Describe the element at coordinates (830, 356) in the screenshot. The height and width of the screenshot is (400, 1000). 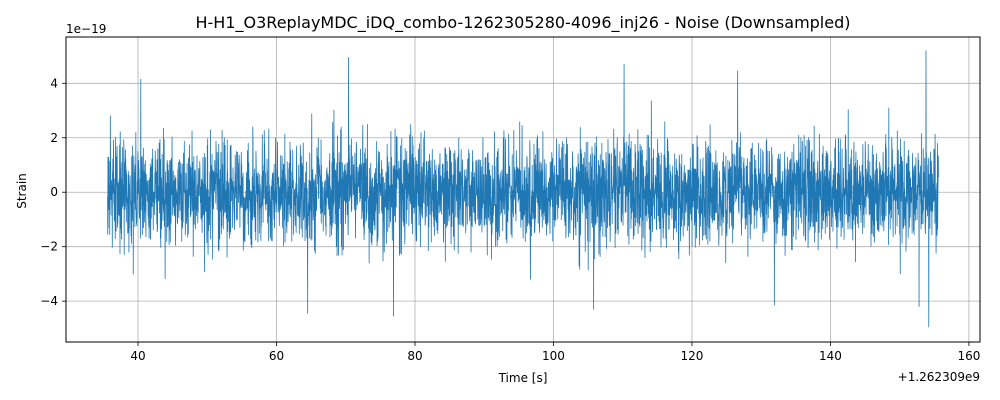
I see `x-tick-label: 140` at that location.